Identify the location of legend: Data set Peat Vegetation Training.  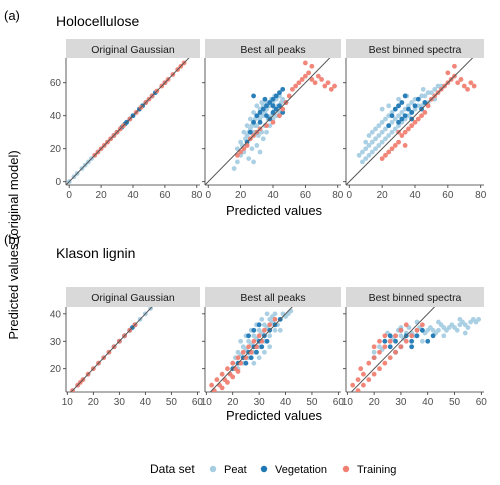
(273, 469).